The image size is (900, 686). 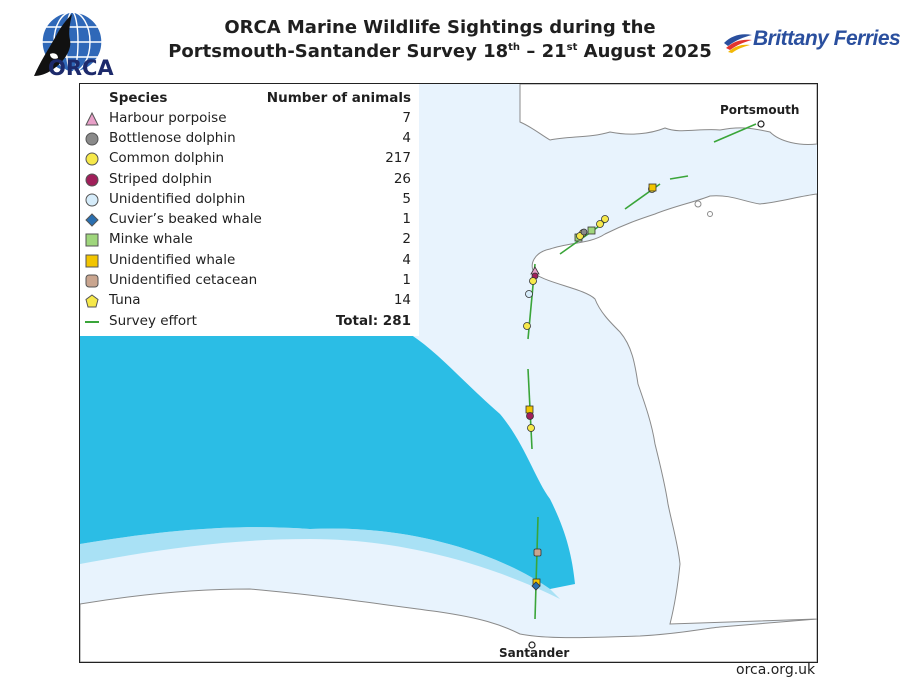 What do you see at coordinates (532, 645) in the screenshot?
I see `santander-port-marker` at bounding box center [532, 645].